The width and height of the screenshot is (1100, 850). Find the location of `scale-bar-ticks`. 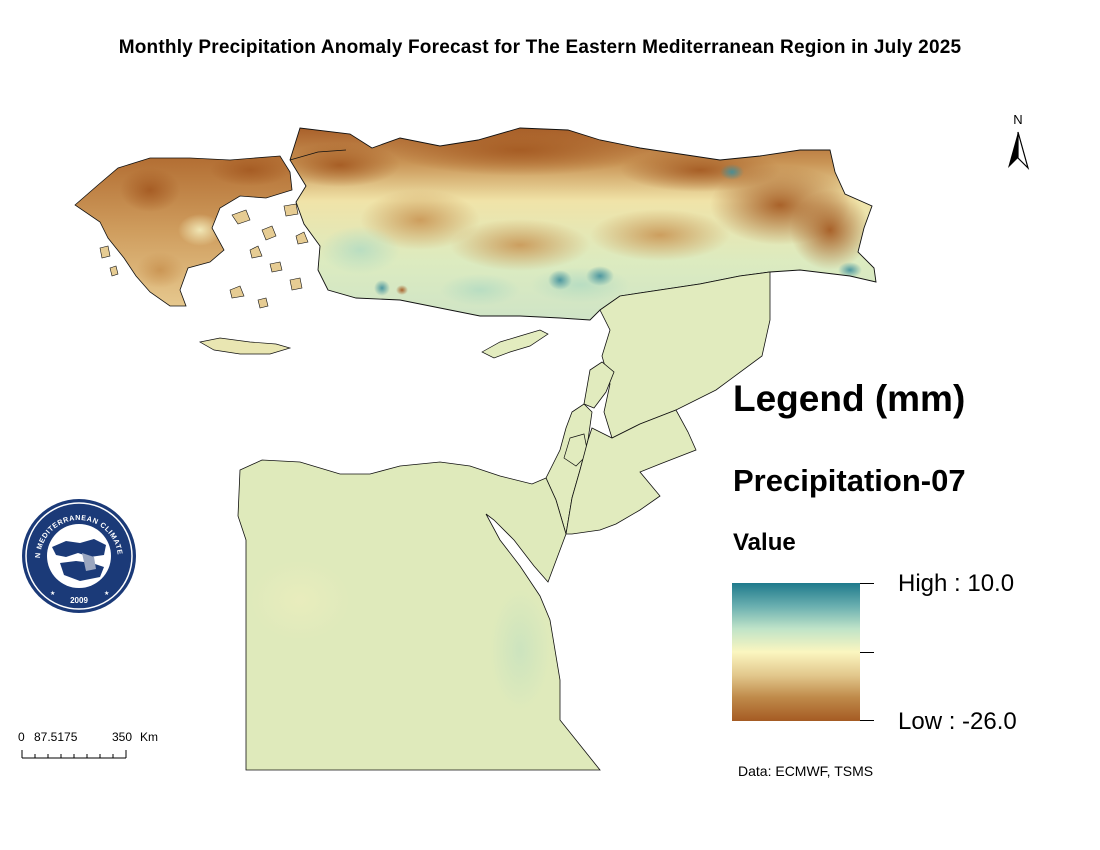

scale-bar-ticks is located at coordinates (74, 754).